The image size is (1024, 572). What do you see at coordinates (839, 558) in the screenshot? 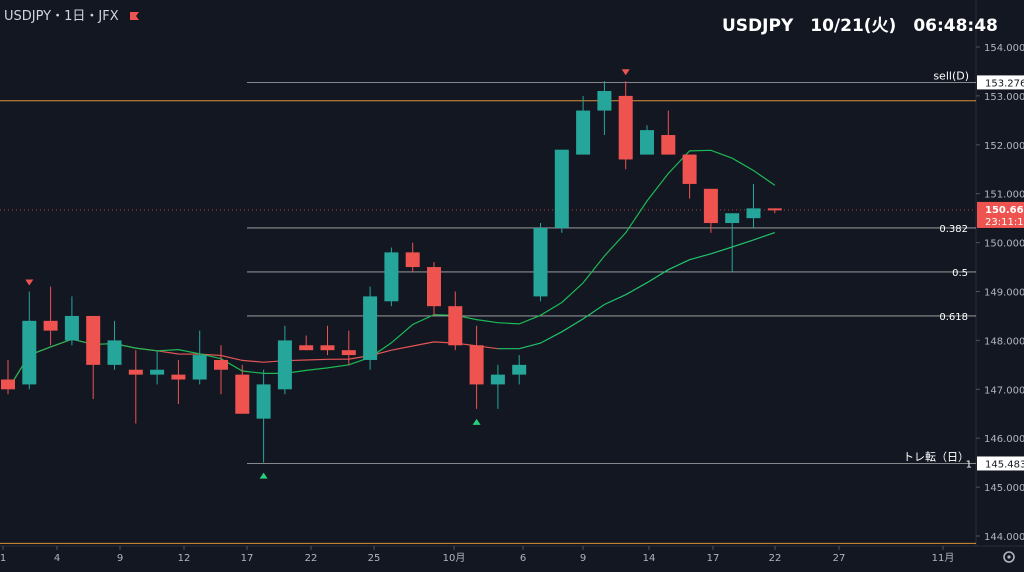
I see `time-tick-label: 27` at bounding box center [839, 558].